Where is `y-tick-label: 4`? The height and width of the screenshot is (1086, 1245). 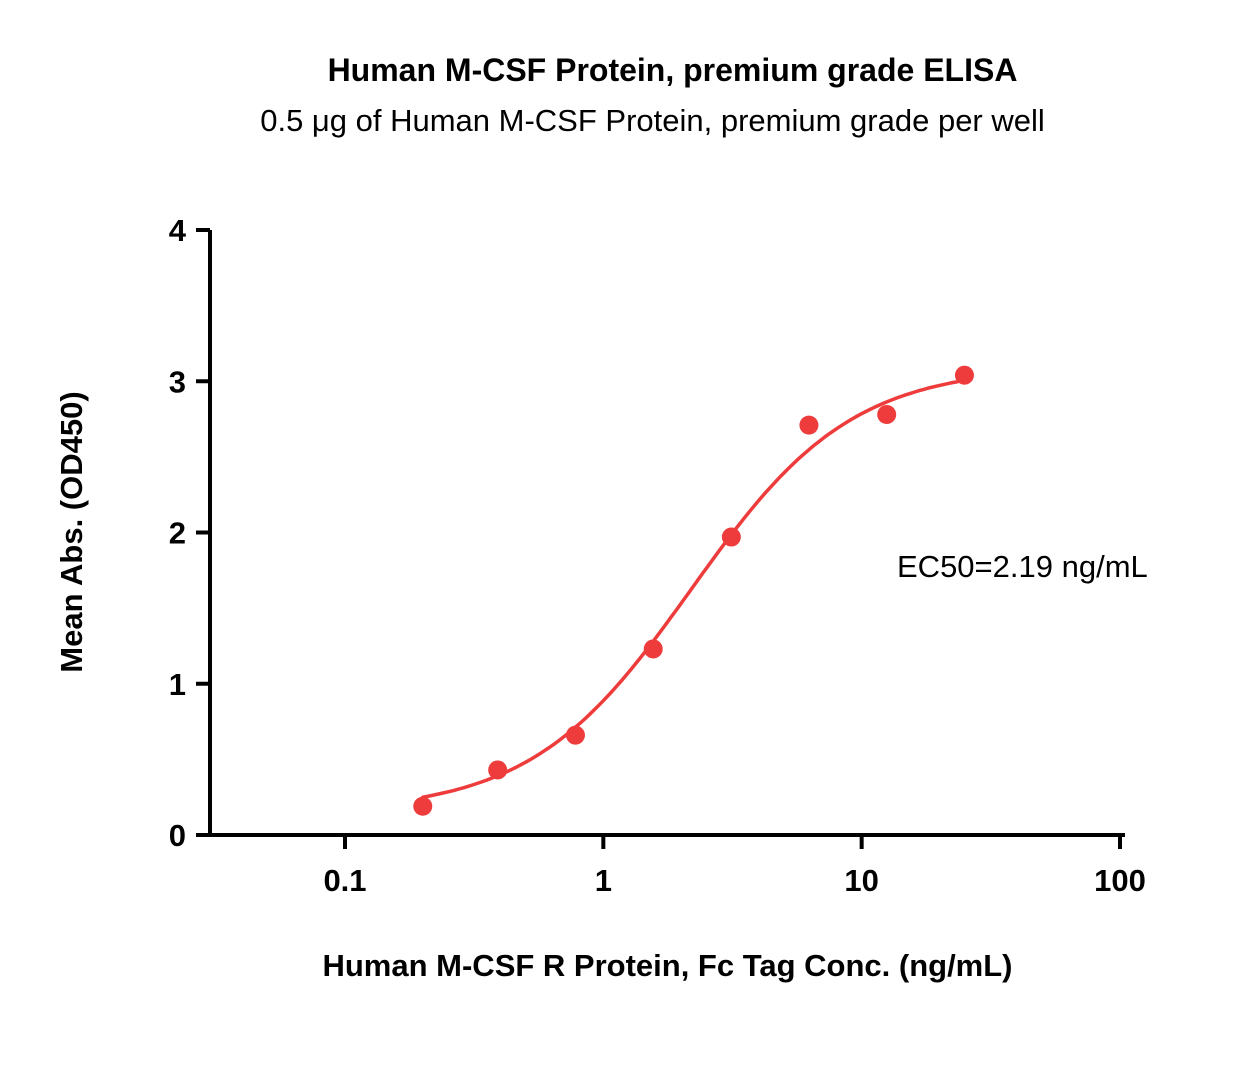
y-tick-label: 4 is located at coordinates (178, 230).